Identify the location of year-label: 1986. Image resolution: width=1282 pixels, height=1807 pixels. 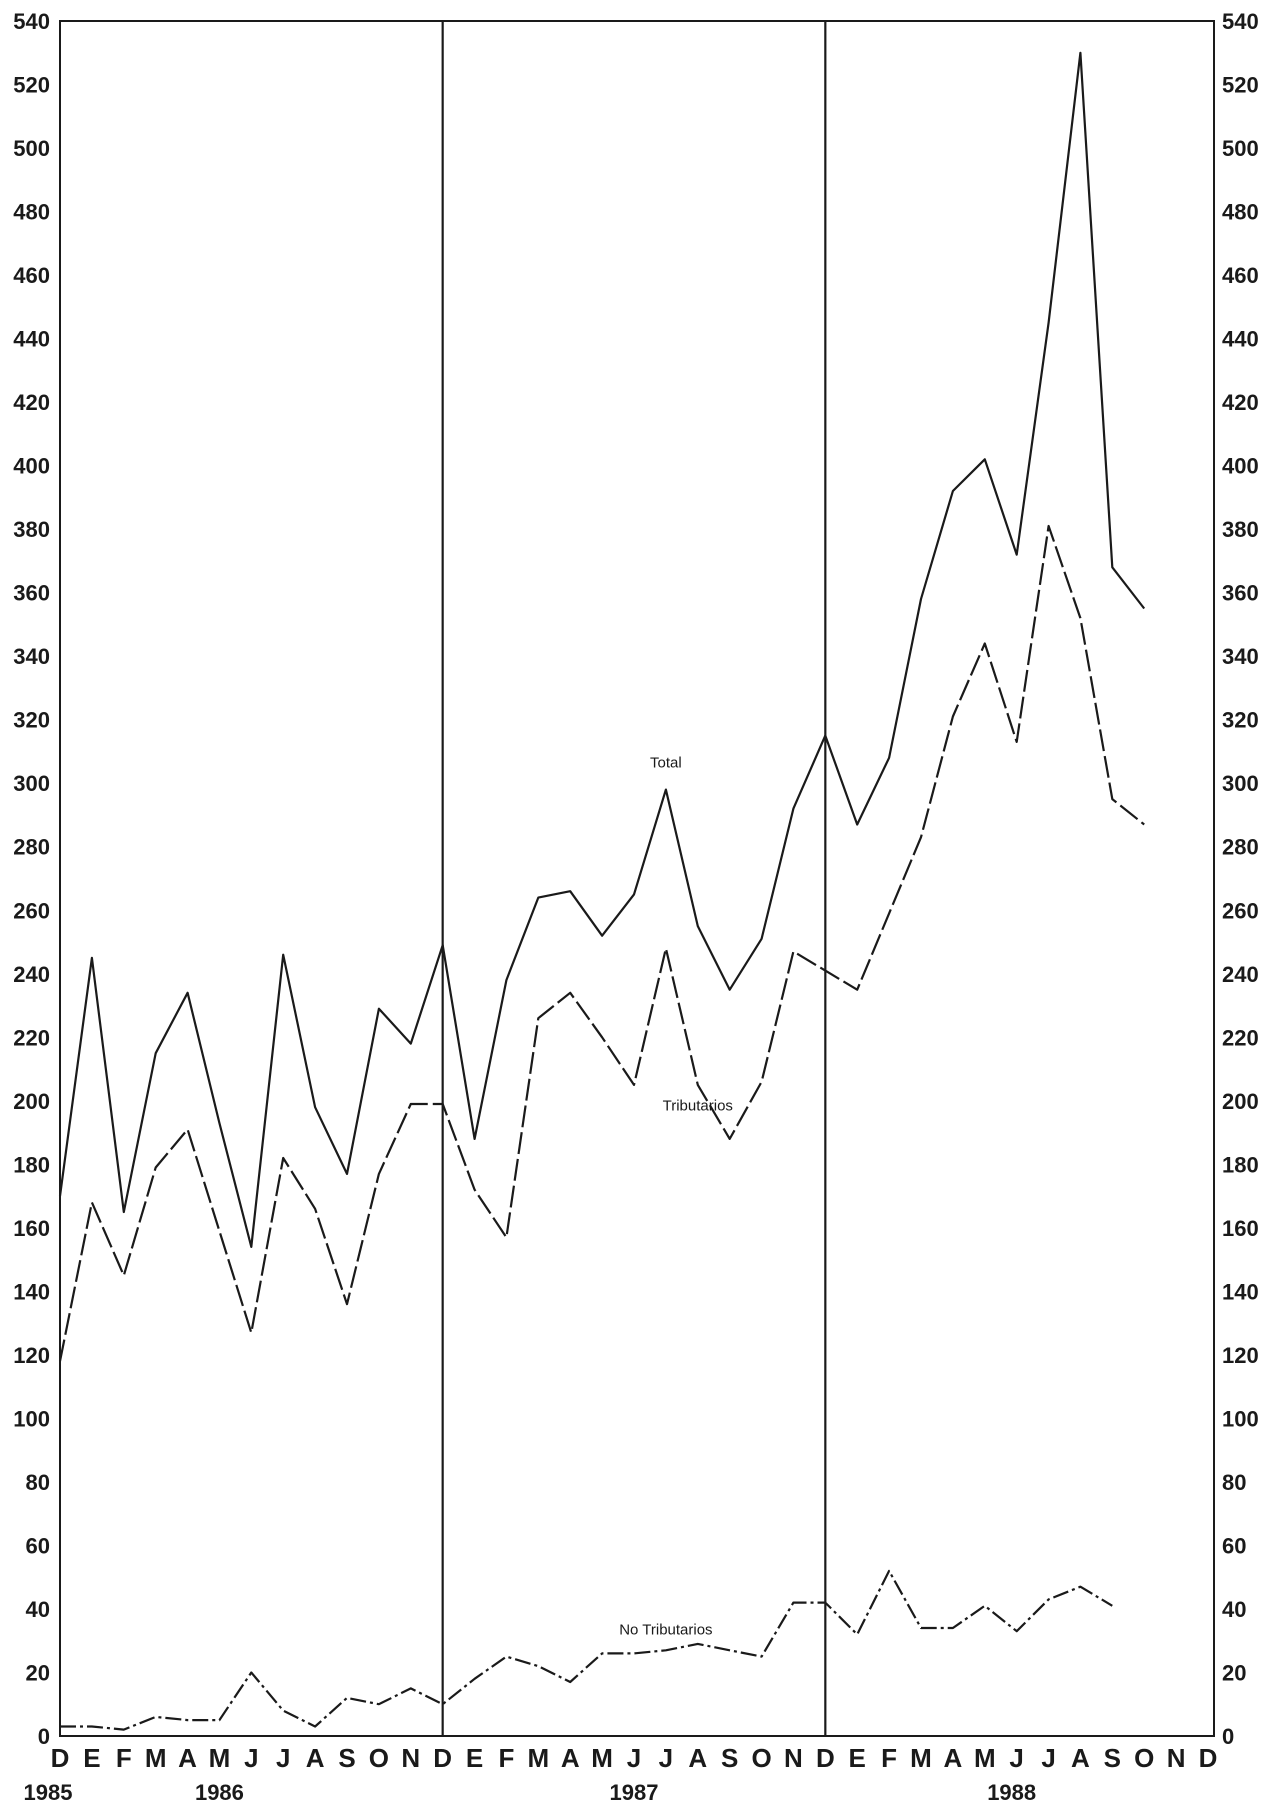
(219, 1792).